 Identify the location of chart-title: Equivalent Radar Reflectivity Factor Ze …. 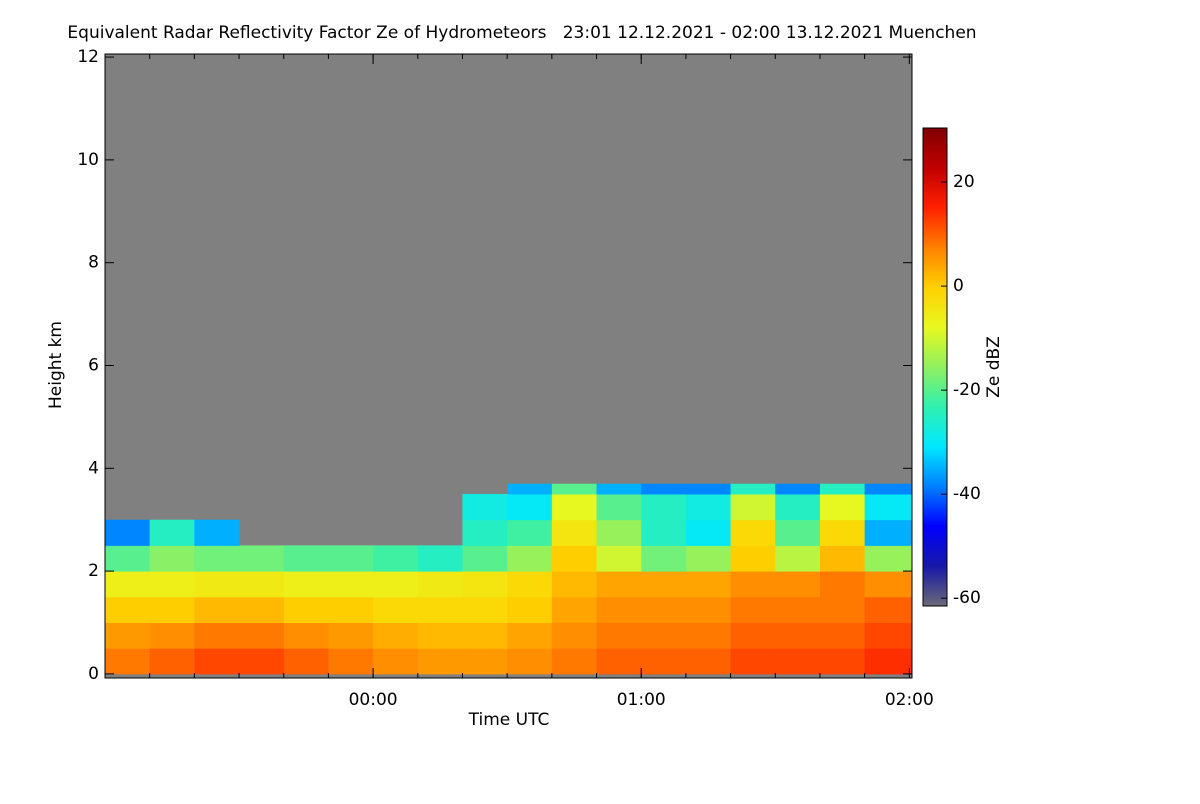
(521, 33).